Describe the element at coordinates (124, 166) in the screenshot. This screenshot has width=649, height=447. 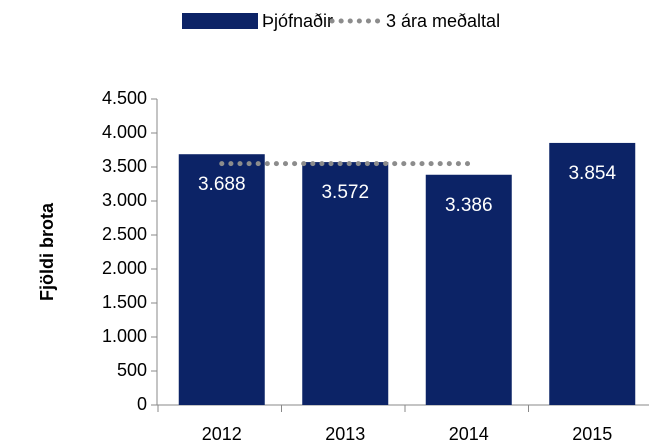
I see `y-tick-label: 3.500` at that location.